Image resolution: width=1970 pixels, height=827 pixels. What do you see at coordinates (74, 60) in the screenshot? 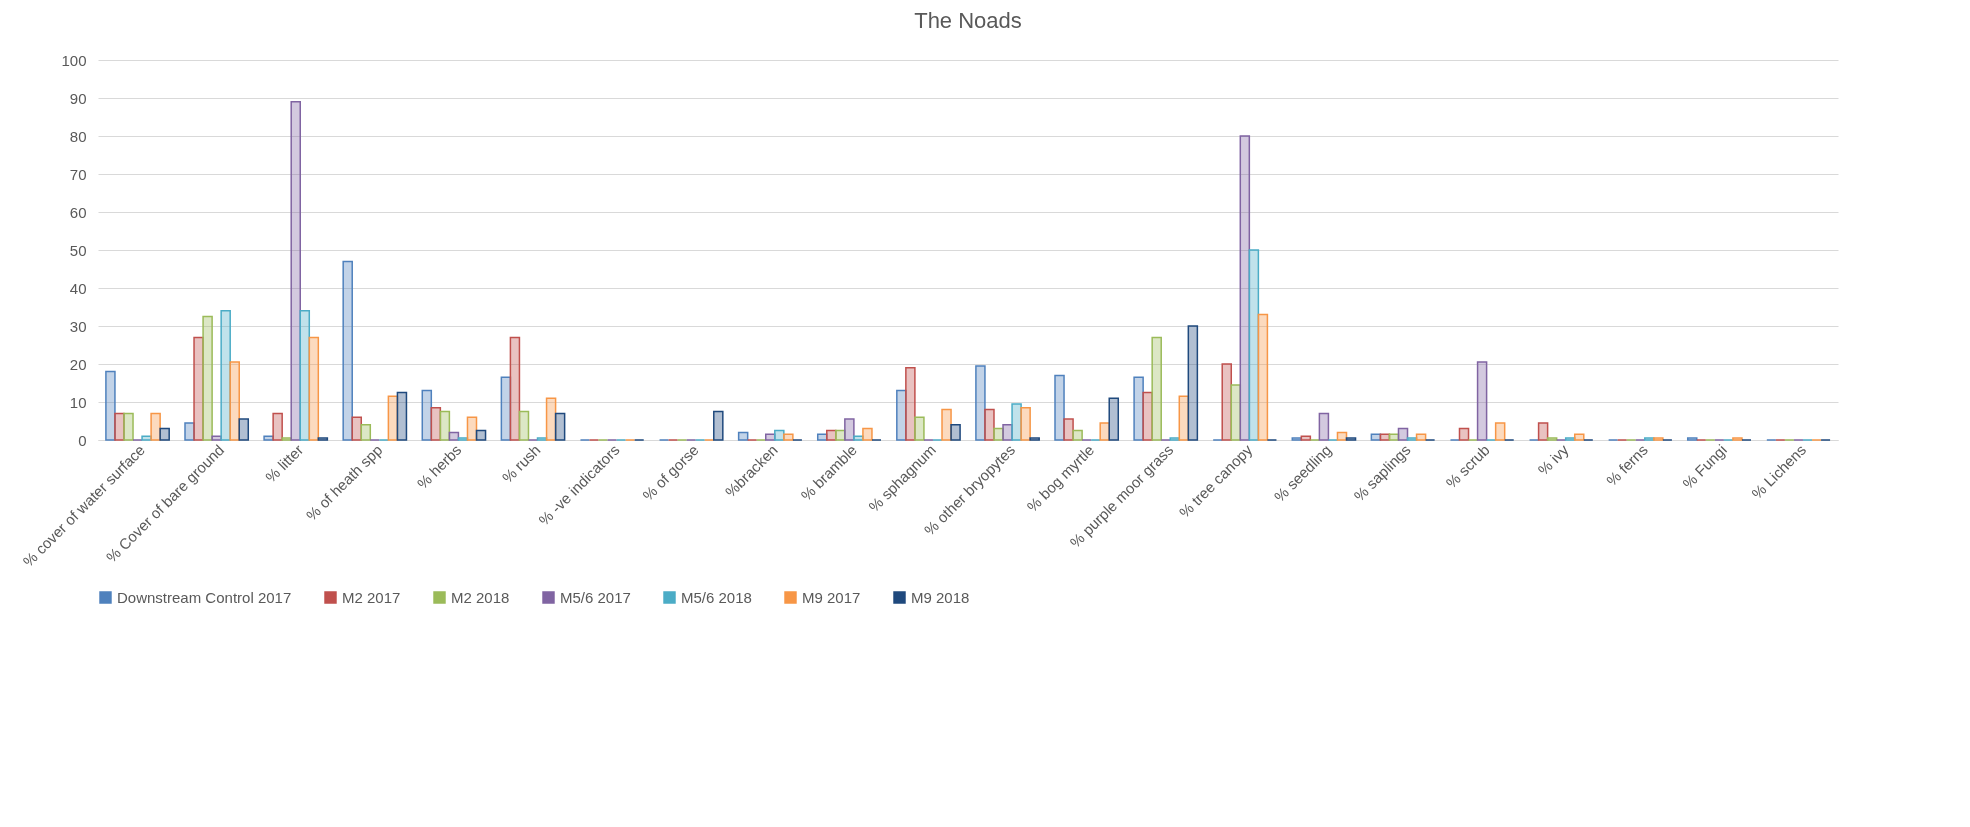
I see `y-tick-label: 100` at bounding box center [74, 60].